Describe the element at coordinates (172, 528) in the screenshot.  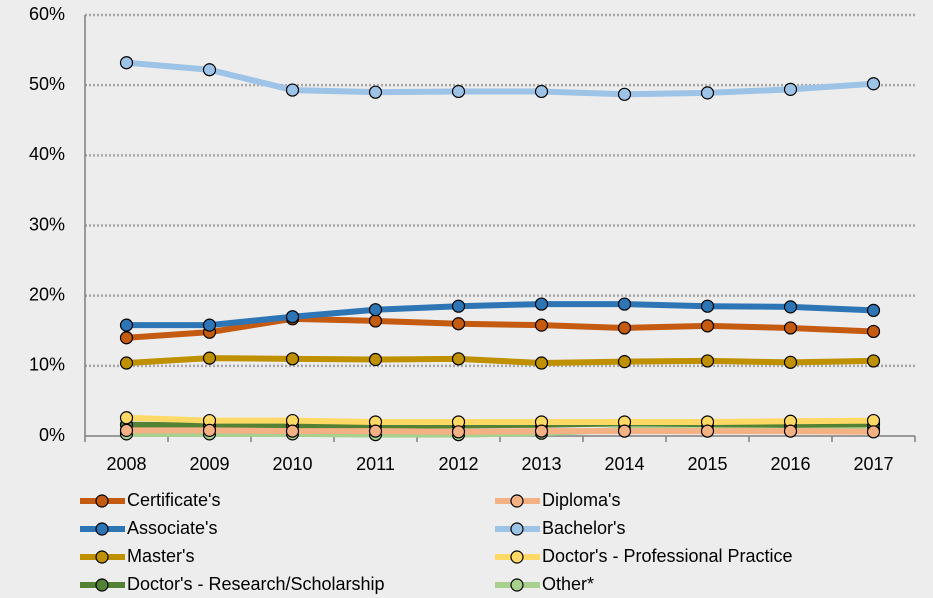
I see `legend-label: Associate's` at that location.